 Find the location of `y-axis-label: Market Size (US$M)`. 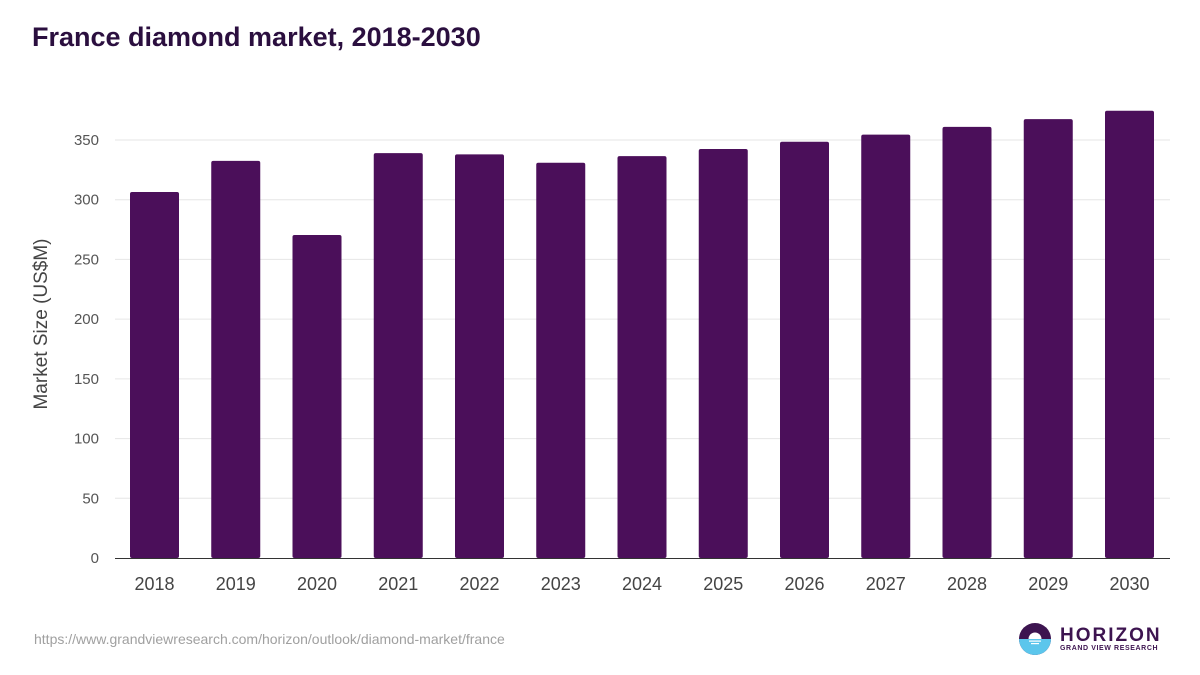

y-axis-label: Market Size (US$M) is located at coordinates (41, 323).